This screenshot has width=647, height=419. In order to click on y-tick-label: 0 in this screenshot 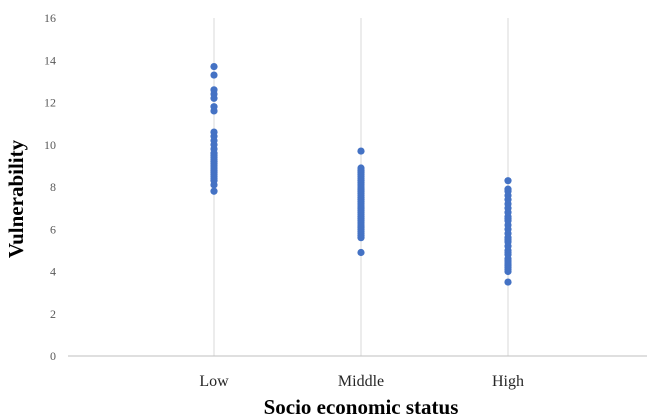, I will do `click(53, 356)`.